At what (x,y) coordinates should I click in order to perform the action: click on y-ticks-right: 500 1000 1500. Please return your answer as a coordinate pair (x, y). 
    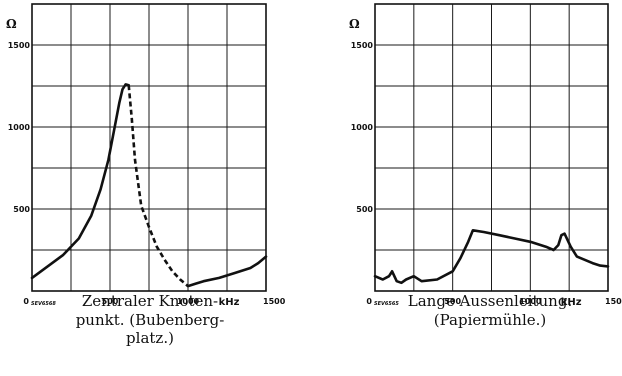
    Looking at the image, I should click on (362, 127).